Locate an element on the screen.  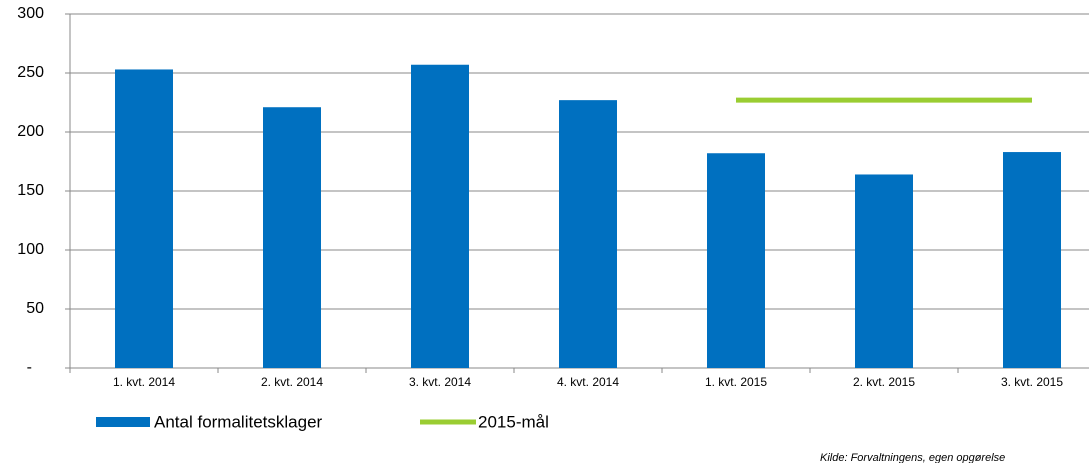
x-tick-label: 1. kvt. 2015 is located at coordinates (736, 382).